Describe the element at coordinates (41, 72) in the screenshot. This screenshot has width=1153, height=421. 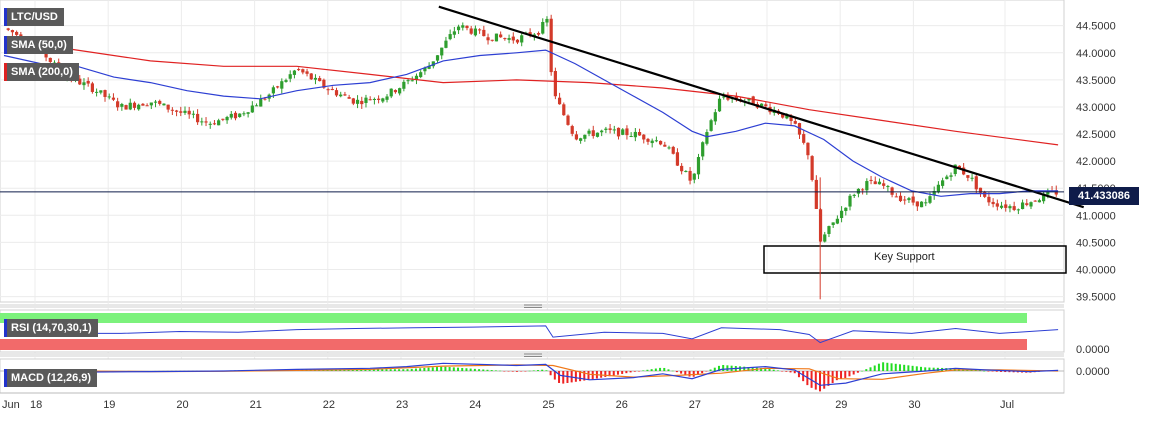
I see `sma200-label: SMA (200,0)` at that location.